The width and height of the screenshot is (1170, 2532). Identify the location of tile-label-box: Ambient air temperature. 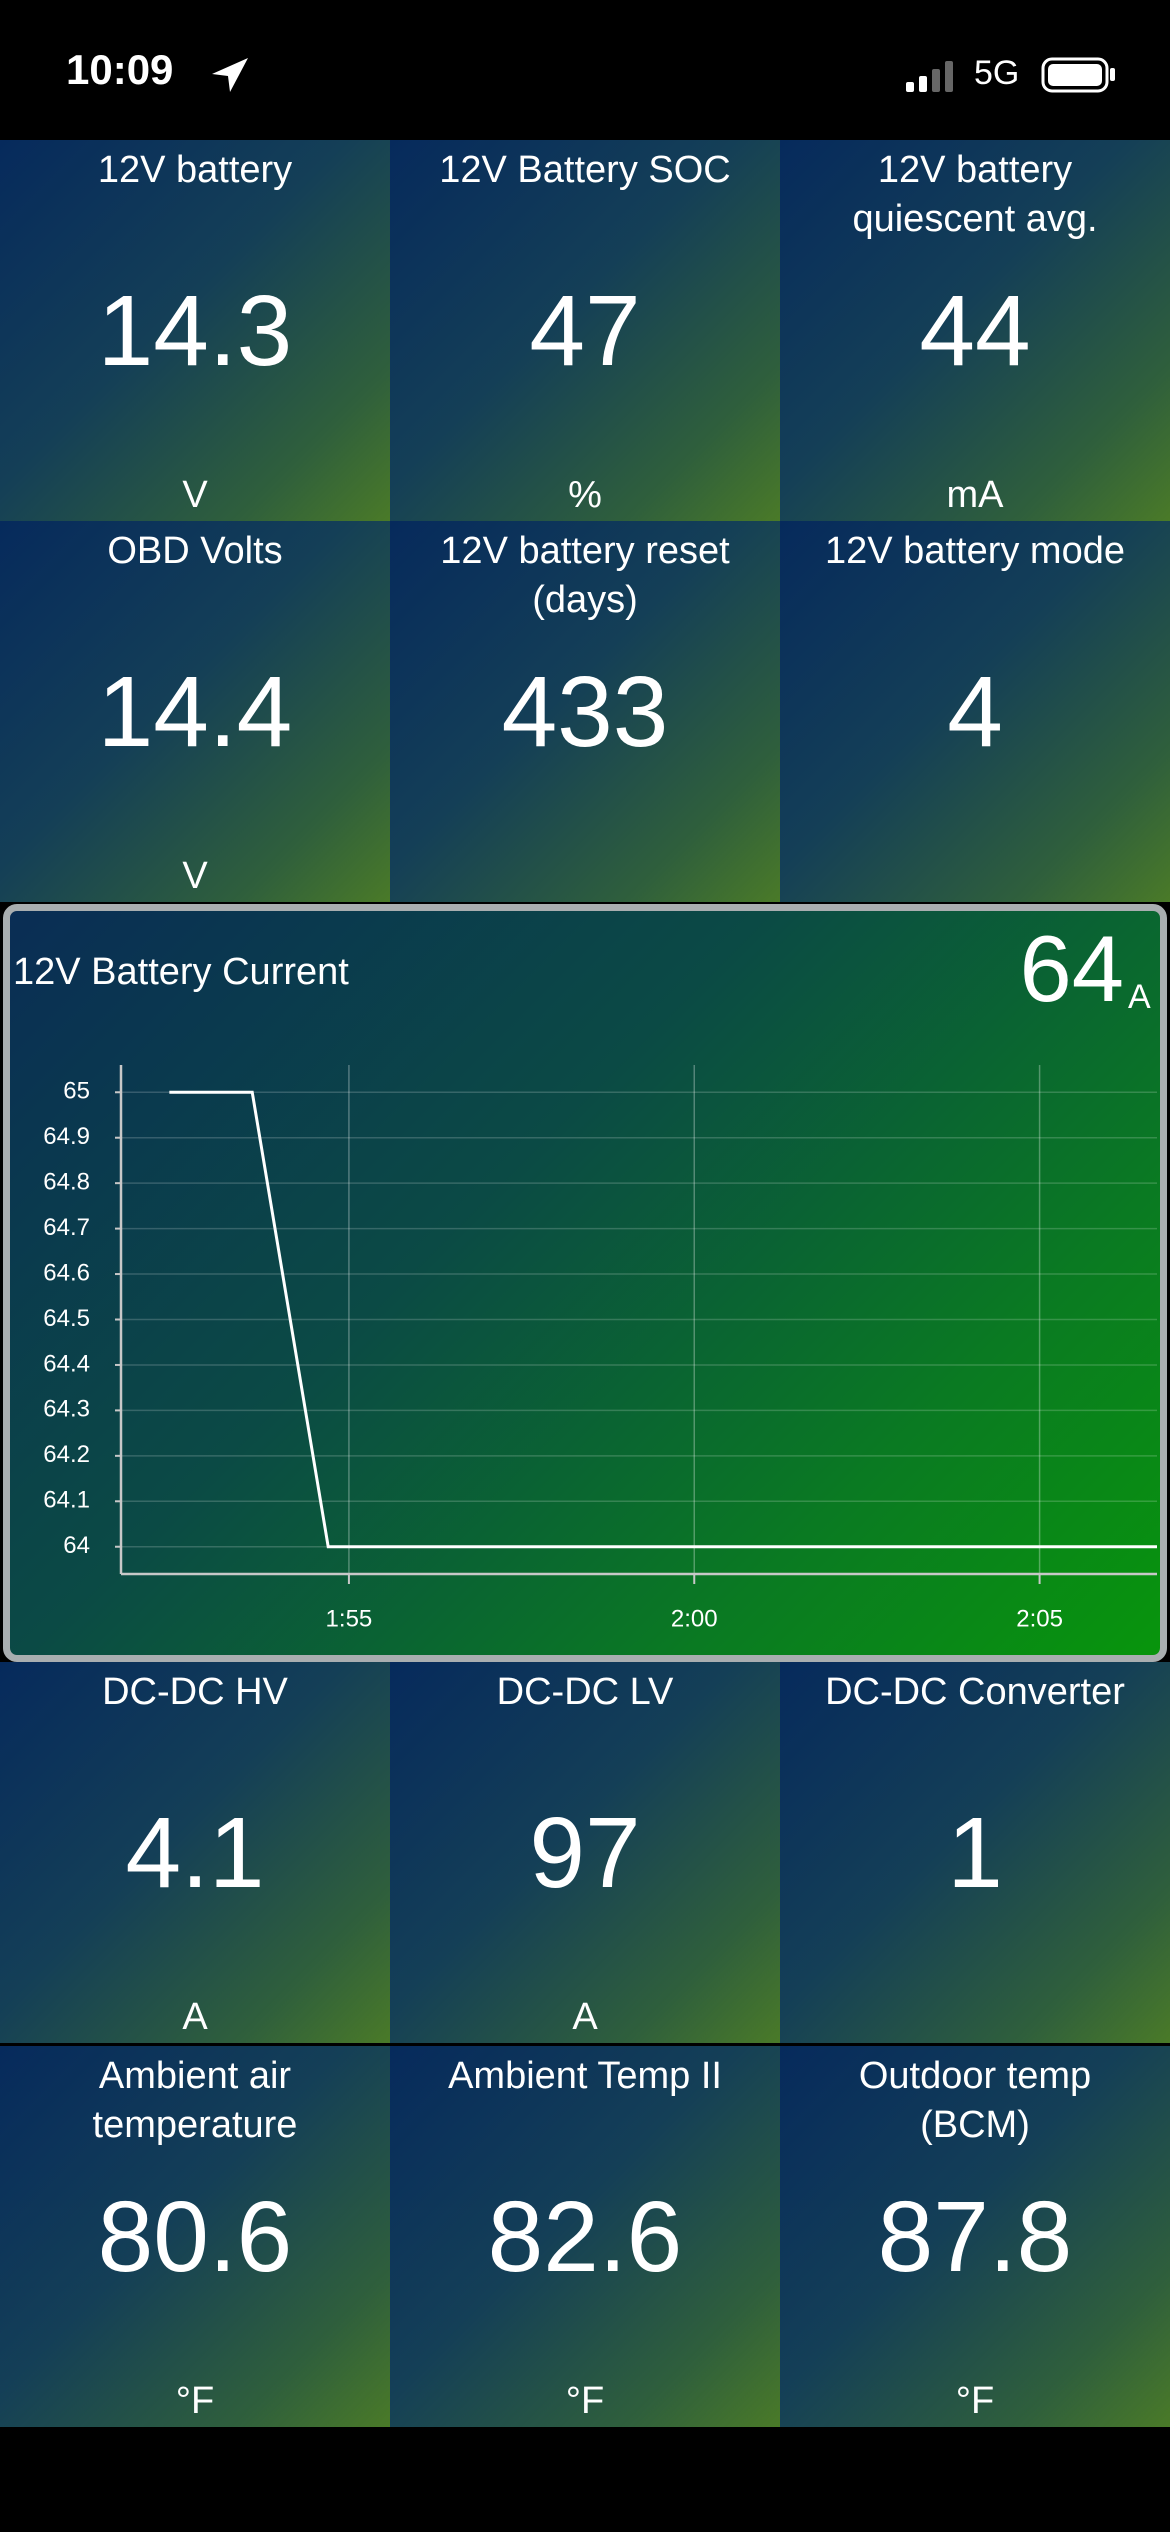
(195, 2101).